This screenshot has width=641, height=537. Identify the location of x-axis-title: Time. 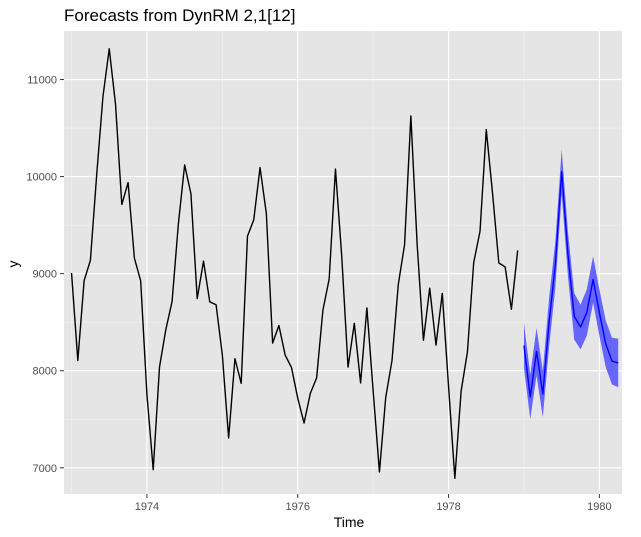
(349, 522).